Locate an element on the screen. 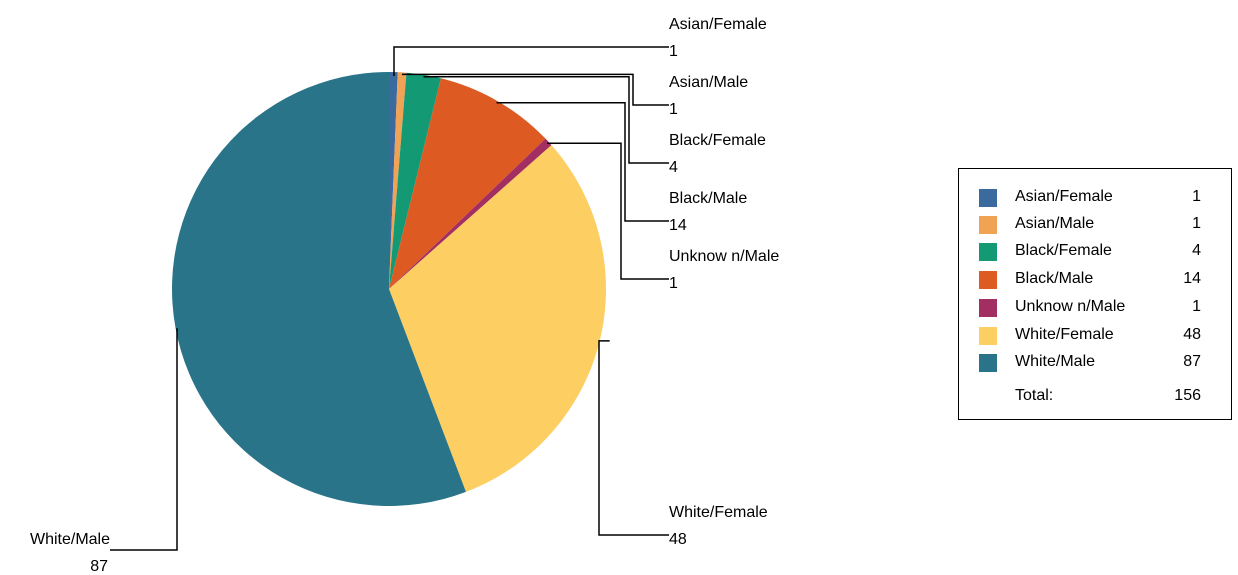  pie-slice-black-male is located at coordinates (467, 183).